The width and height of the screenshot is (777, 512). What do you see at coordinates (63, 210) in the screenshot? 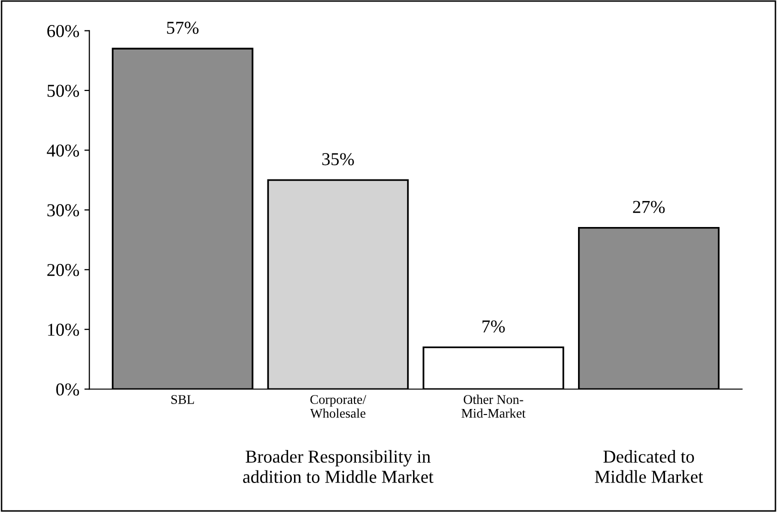
I see `y-tick-label: 30%` at bounding box center [63, 210].